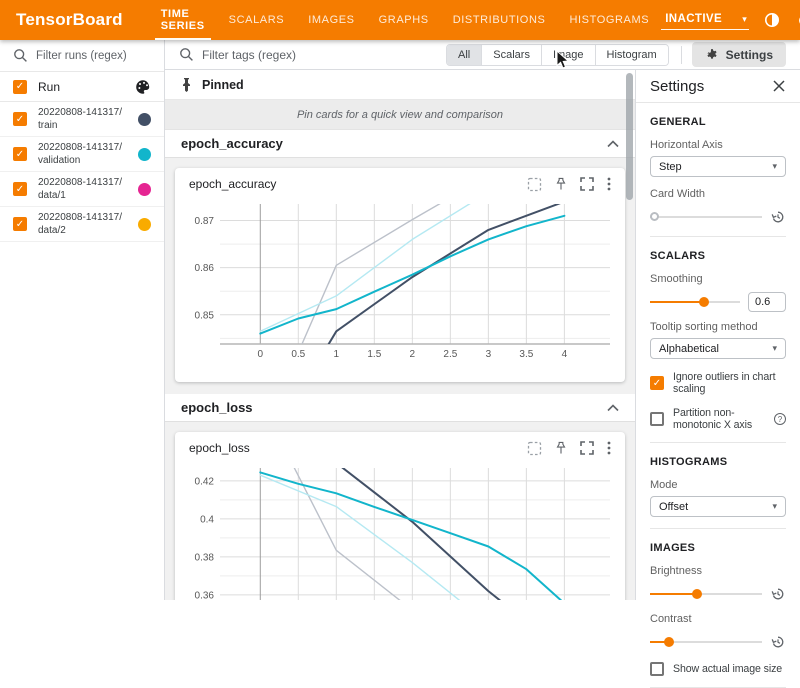  Describe the element at coordinates (526, 354) in the screenshot. I see `svg-text: 3.5` at that location.